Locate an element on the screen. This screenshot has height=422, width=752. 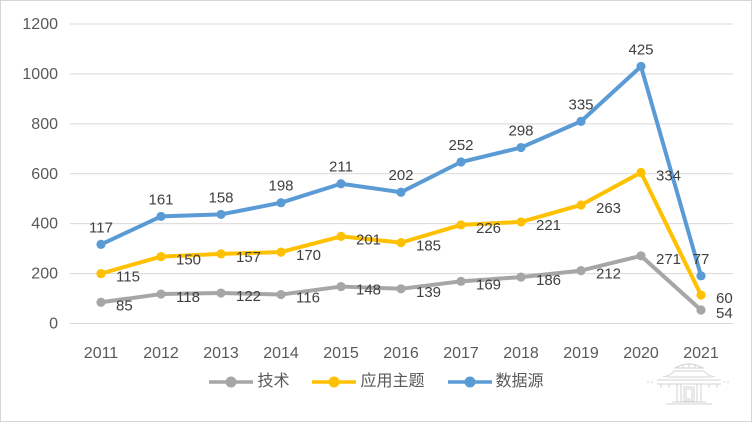
data-label: 186 is located at coordinates (548, 280).